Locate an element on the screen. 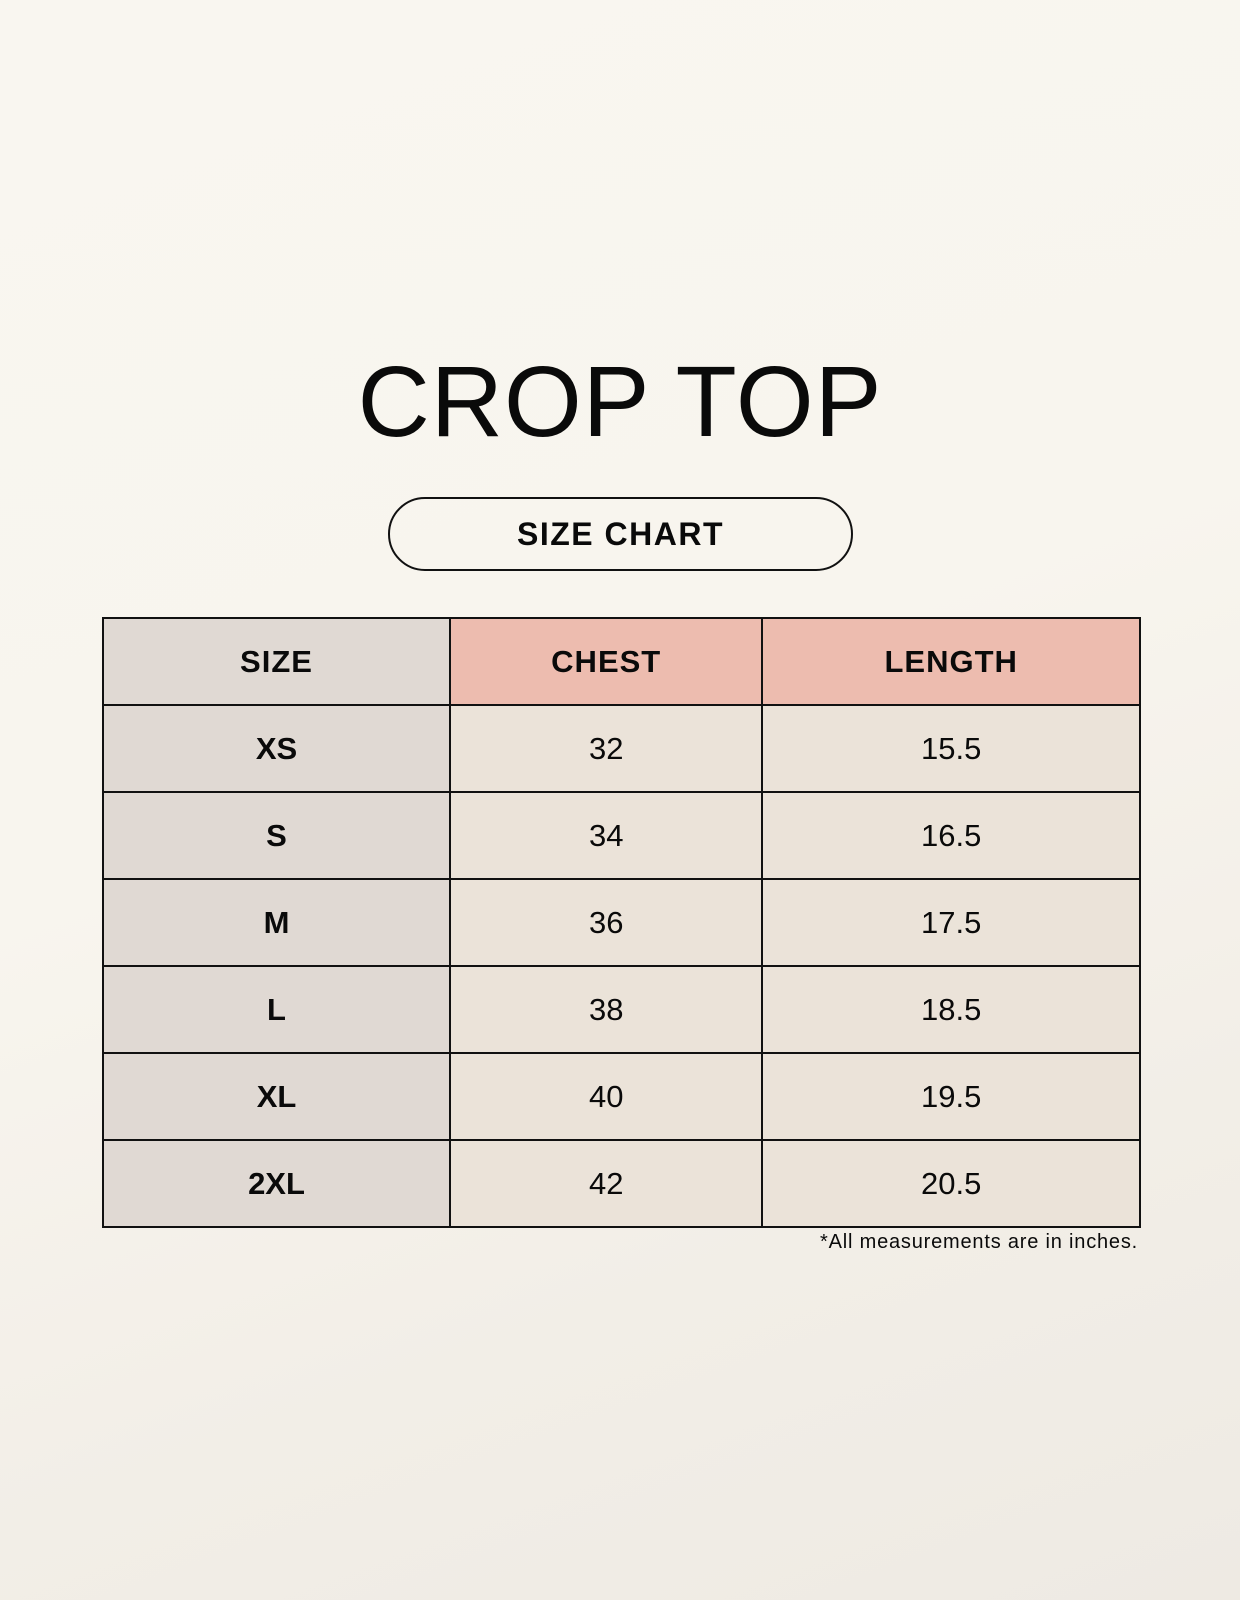  table-header-row: SIZE CHEST LENGTH is located at coordinates (621, 661).